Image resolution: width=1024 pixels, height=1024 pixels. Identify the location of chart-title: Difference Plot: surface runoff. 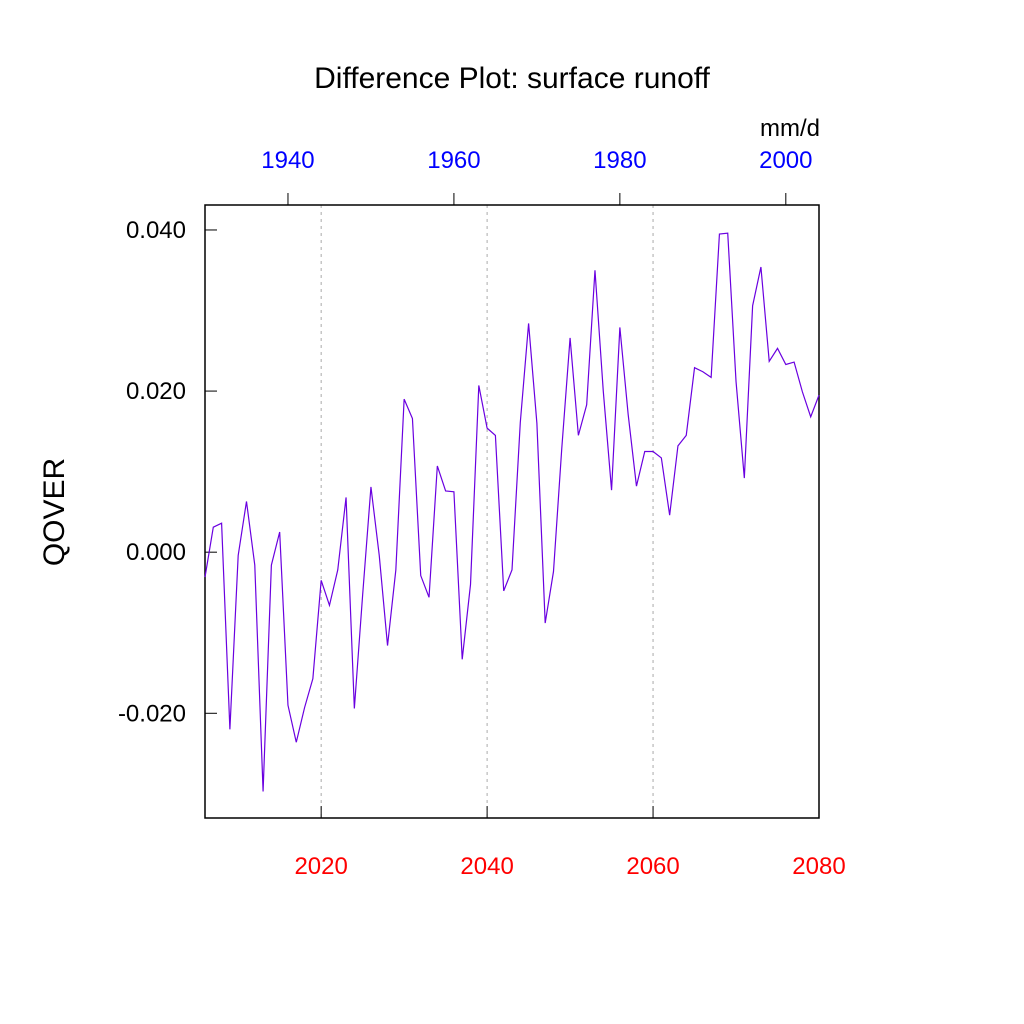
(512, 78).